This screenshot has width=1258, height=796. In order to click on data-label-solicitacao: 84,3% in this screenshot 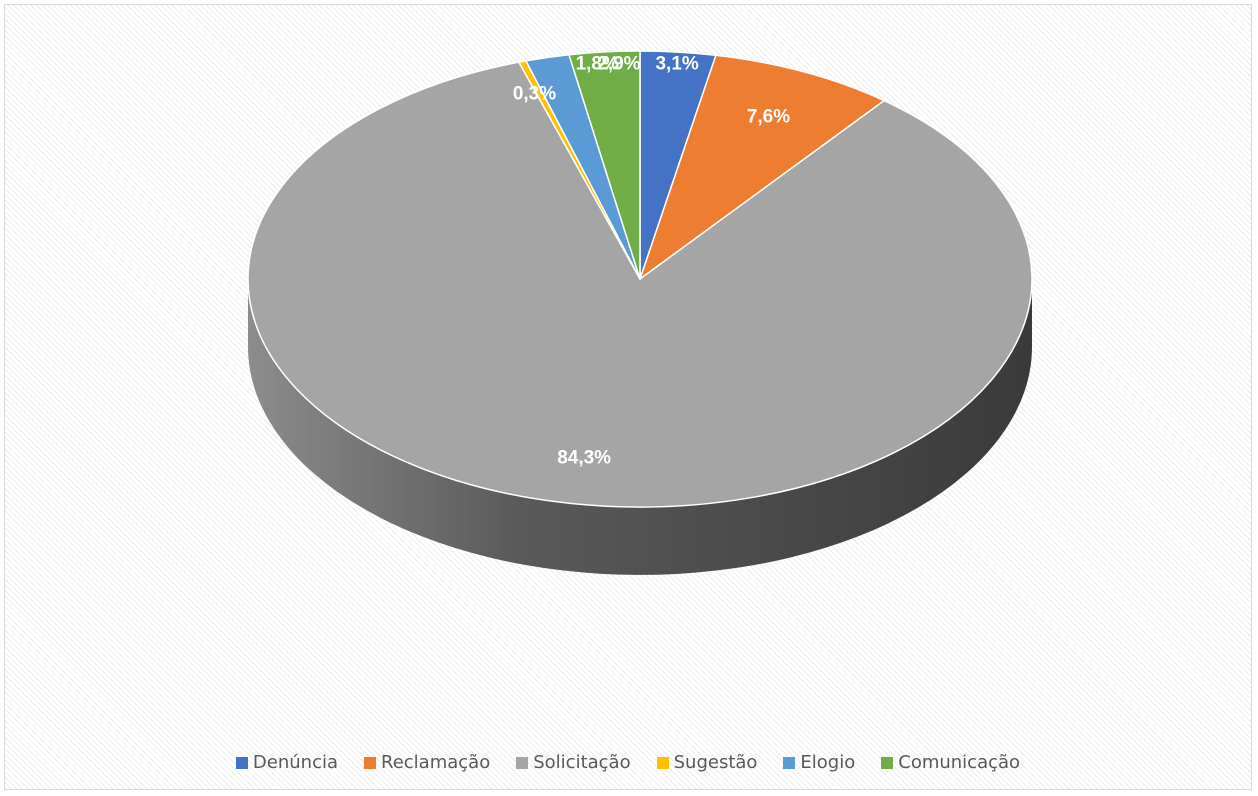, I will do `click(584, 457)`.